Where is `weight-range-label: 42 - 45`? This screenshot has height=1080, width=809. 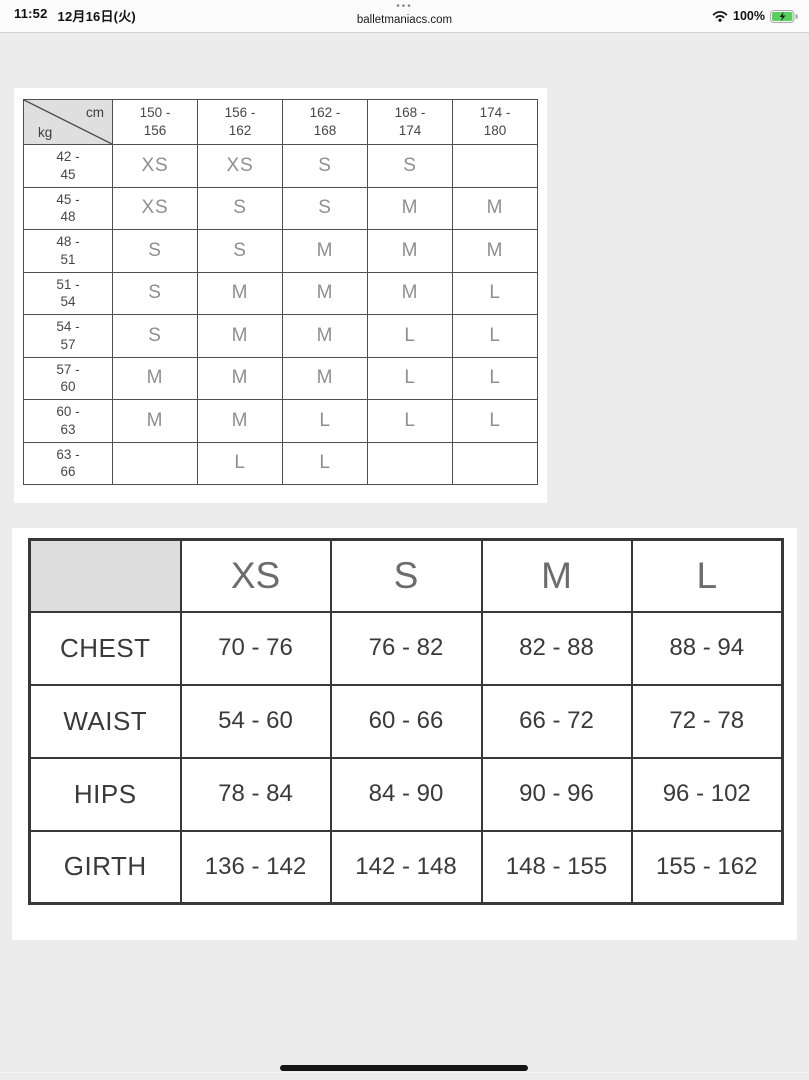
weight-range-label: 42 - 45 is located at coordinates (68, 166).